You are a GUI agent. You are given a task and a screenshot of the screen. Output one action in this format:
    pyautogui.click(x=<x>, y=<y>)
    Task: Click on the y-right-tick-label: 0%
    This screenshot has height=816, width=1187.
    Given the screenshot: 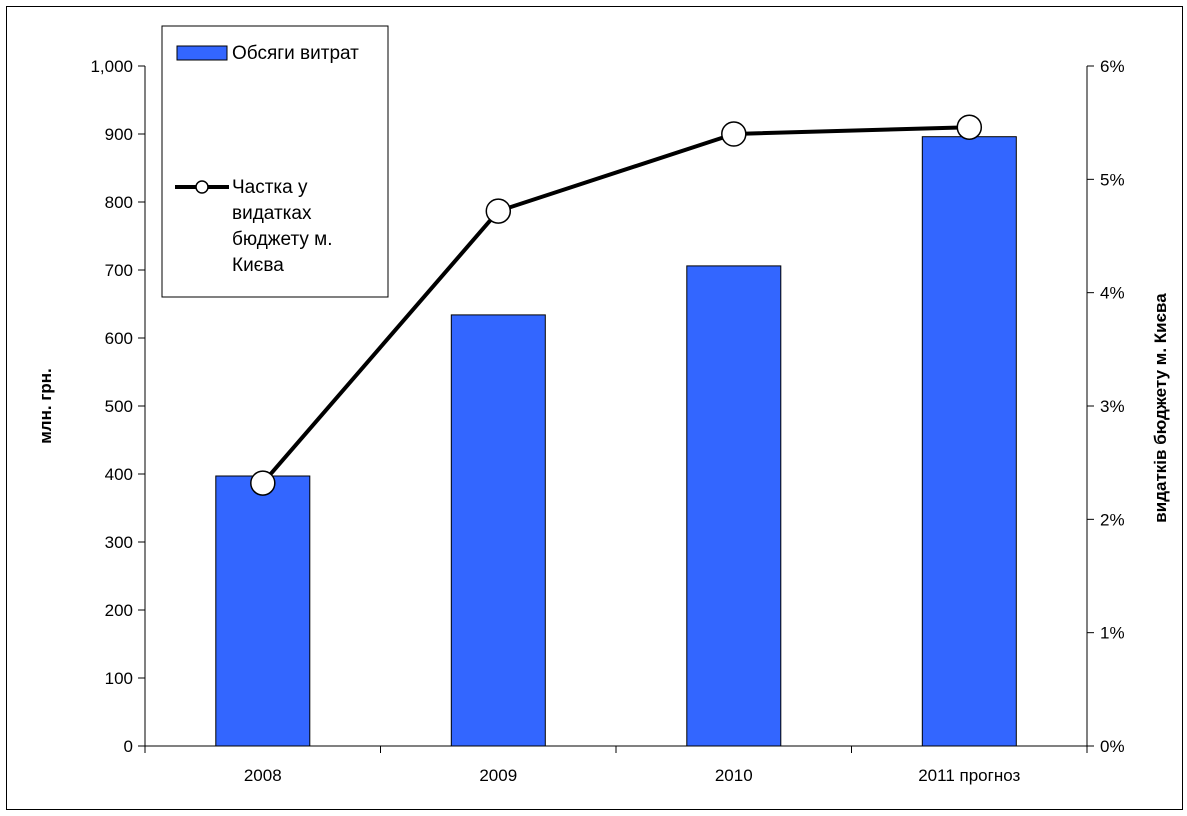 What is the action you would take?
    pyautogui.click(x=1112, y=746)
    